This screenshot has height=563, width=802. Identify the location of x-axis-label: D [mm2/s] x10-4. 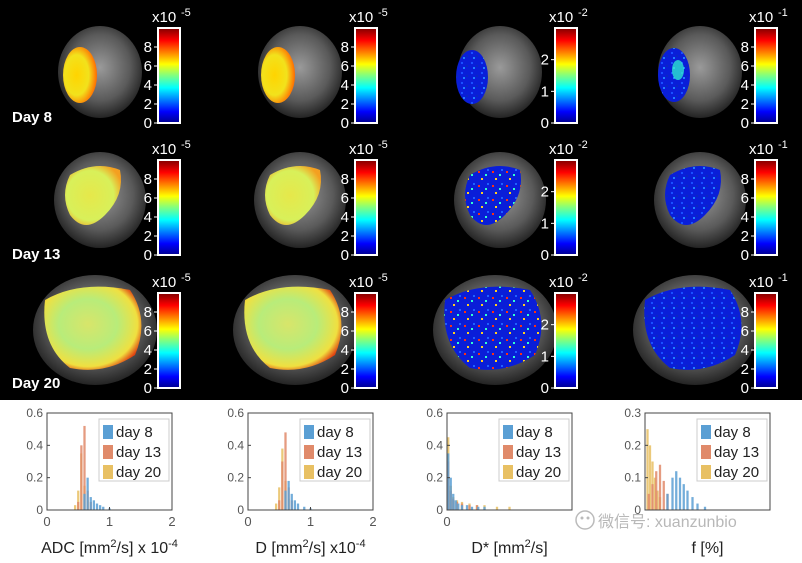
(310, 547).